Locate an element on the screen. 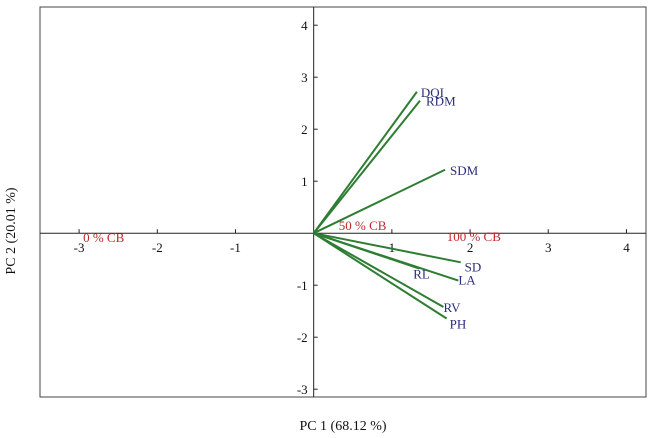  vector-label-rv: RV is located at coordinates (452, 307).